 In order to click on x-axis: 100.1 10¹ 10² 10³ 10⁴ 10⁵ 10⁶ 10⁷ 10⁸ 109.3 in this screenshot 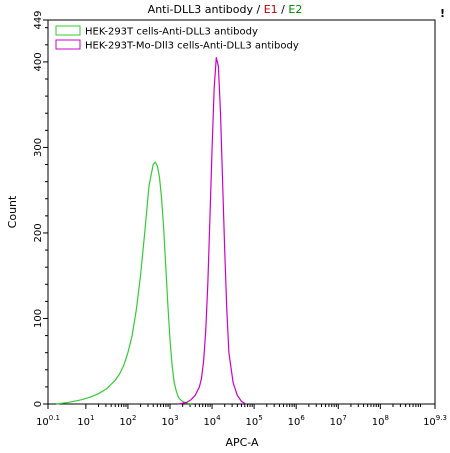, I will do `click(241, 416)`.